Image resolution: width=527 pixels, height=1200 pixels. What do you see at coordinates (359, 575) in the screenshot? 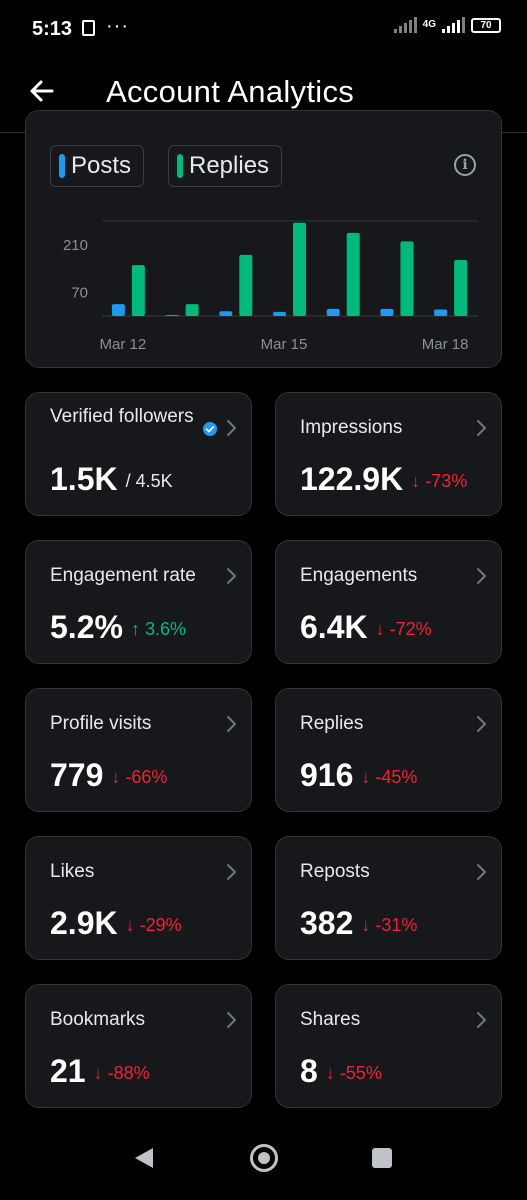
I see `stat-label: Engagements` at bounding box center [359, 575].